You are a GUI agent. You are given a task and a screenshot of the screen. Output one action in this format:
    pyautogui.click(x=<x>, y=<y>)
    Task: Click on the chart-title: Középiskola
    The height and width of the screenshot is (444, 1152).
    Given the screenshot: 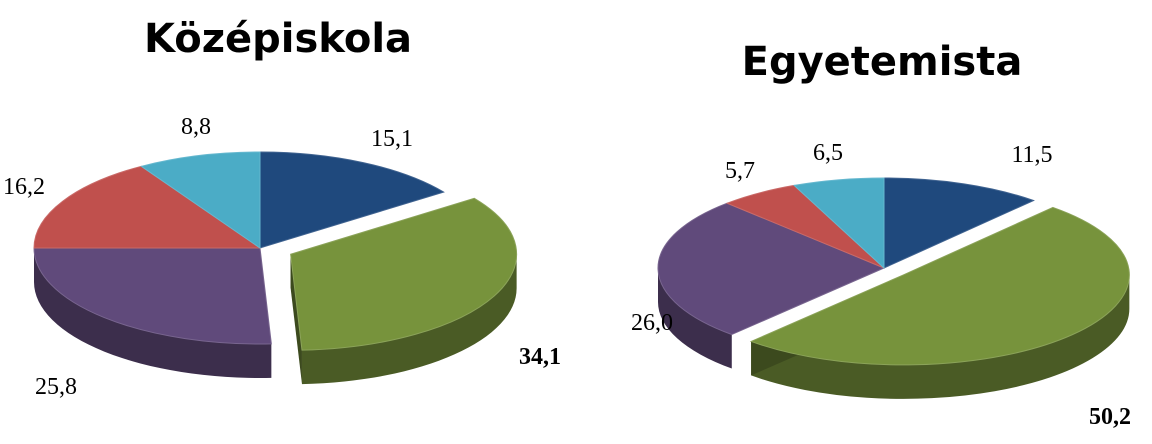 What is the action you would take?
    pyautogui.click(x=278, y=39)
    